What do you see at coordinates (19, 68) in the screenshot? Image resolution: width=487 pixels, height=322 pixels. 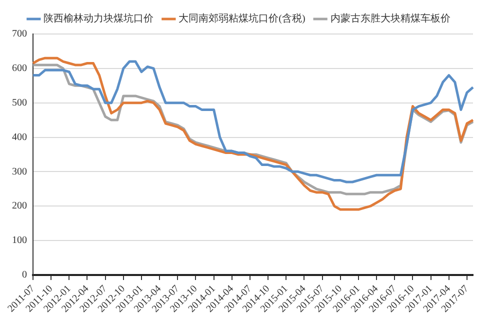 I see `y-tick-label: 600` at bounding box center [19, 68].